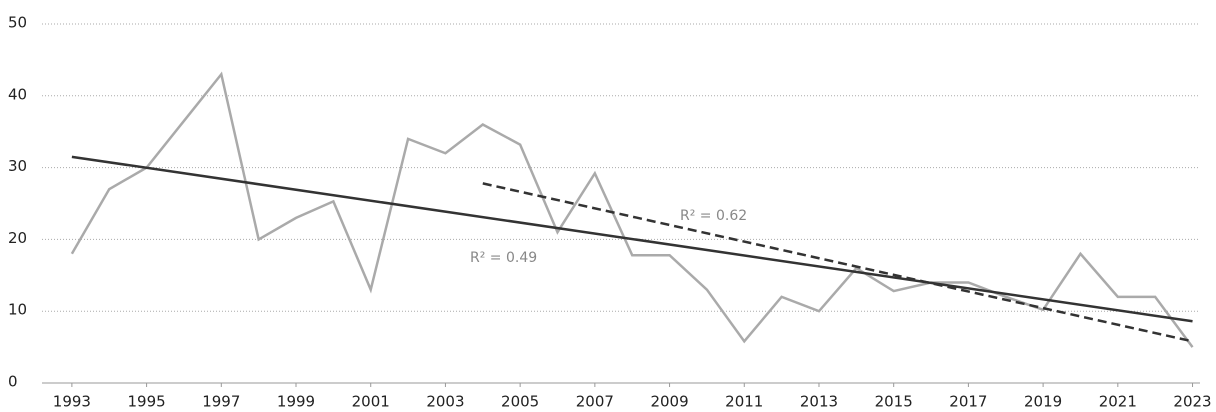  What do you see at coordinates (17, 310) in the screenshot?
I see `y-tick-label: 10` at bounding box center [17, 310].